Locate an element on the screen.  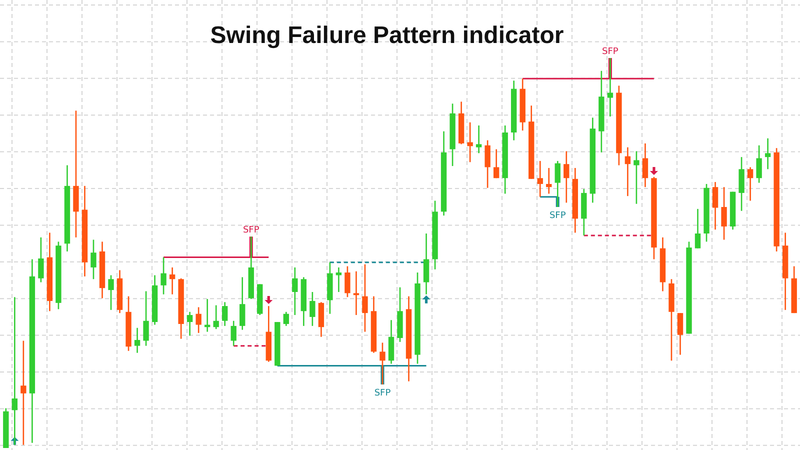
text: SFP is located at coordinates (610, 52).